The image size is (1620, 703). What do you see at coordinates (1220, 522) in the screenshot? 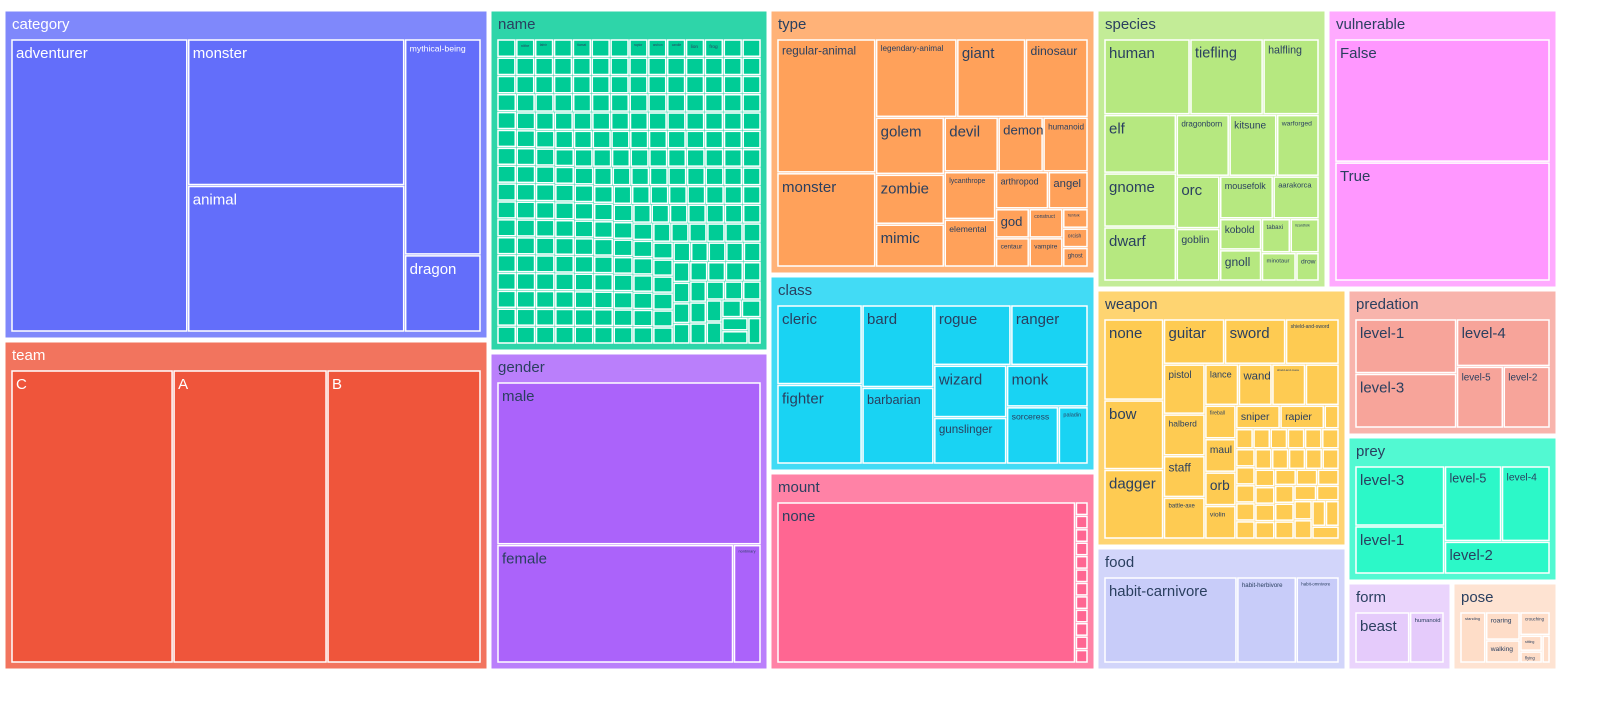
I see `treemap-cell-violin: violin` at bounding box center [1220, 522].